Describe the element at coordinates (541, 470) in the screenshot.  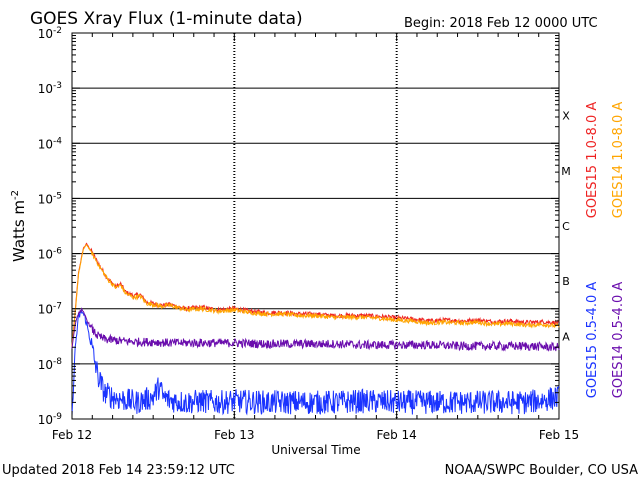
I see `data-source: NOAA/SWPC Boulder, CO USA` at that location.